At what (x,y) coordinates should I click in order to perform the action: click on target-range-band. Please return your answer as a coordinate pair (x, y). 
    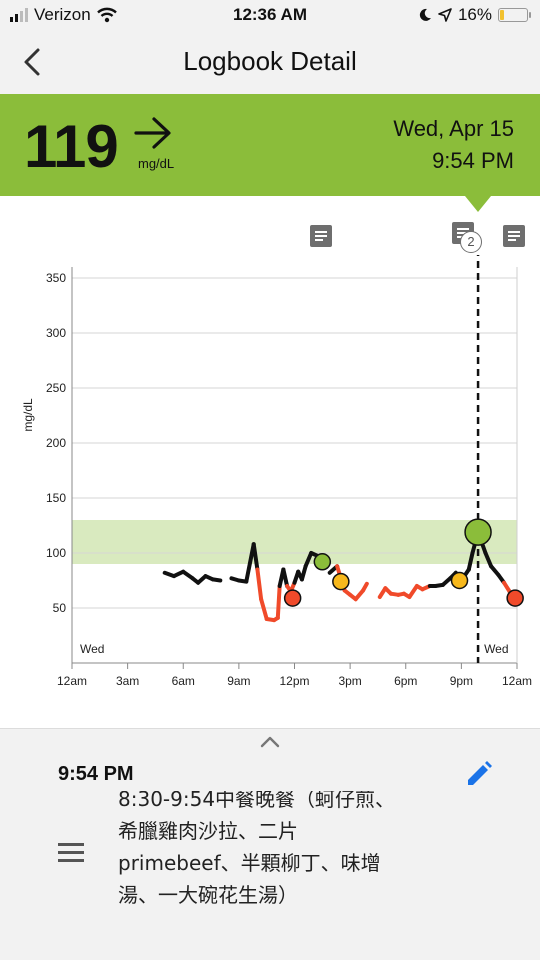
    Looking at the image, I should click on (294, 542).